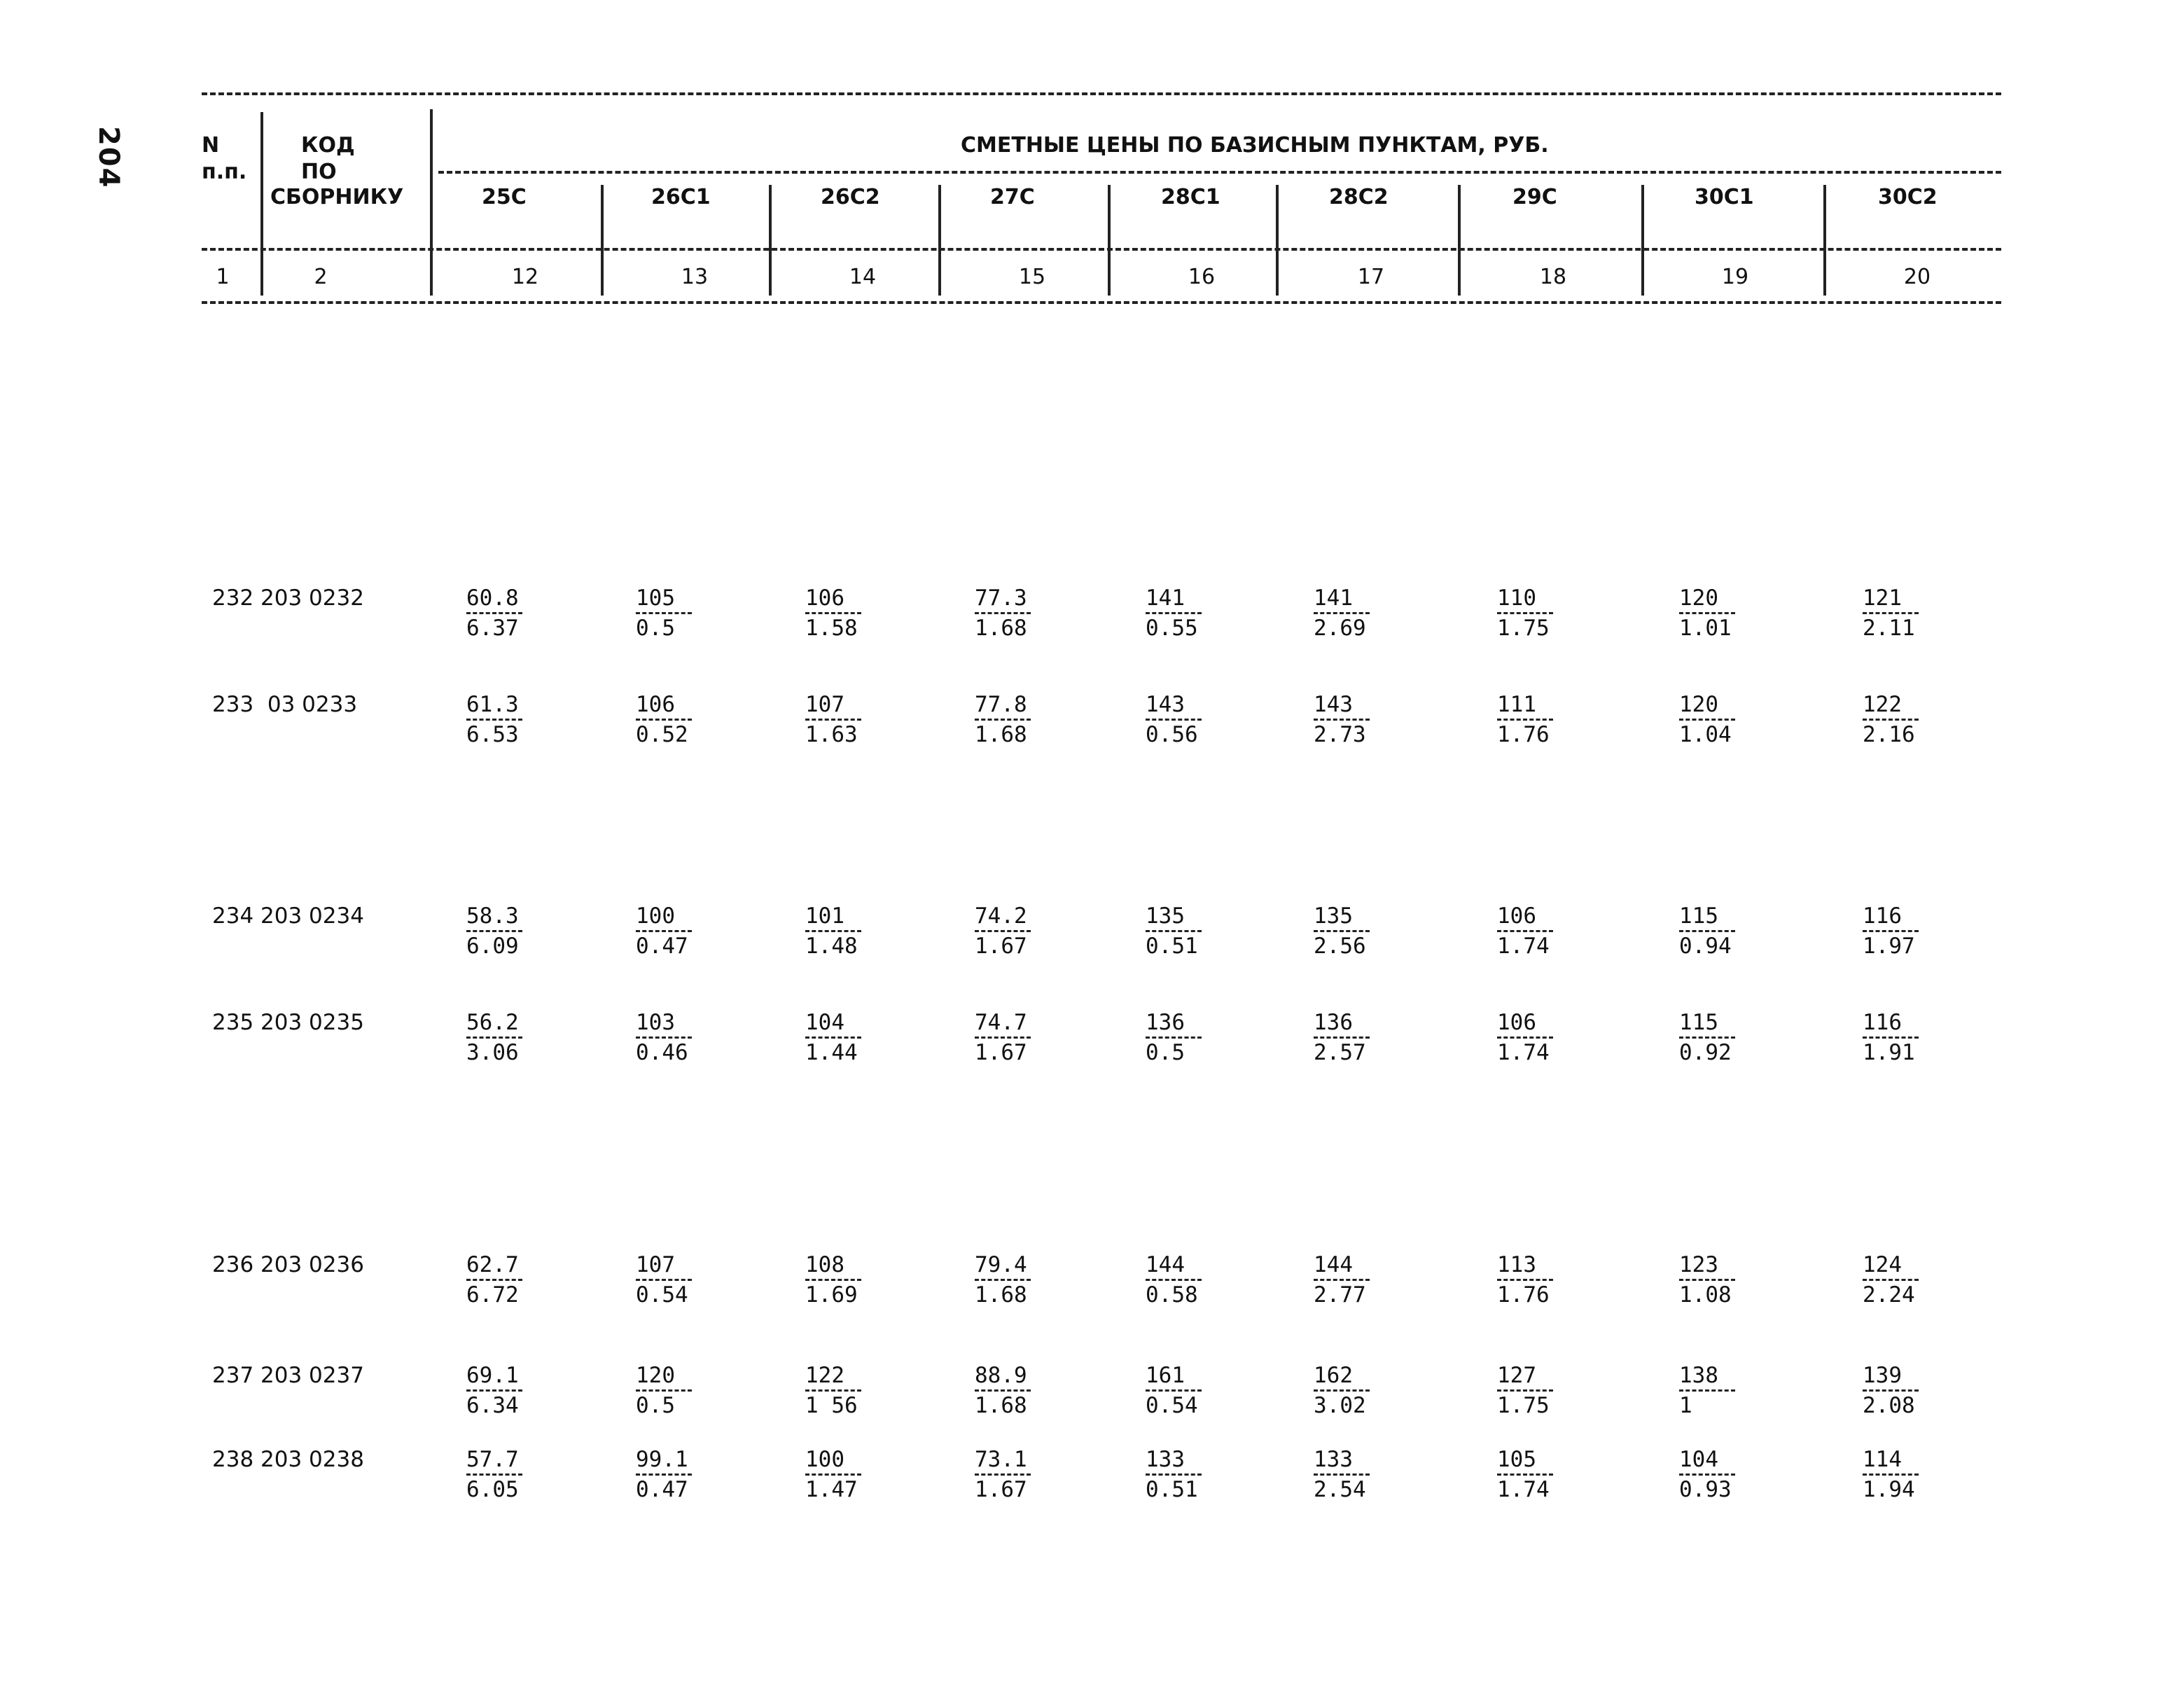 The width and height of the screenshot is (2184, 1692). What do you see at coordinates (1165, 1459) in the screenshot?
I see `price-value: 133` at bounding box center [1165, 1459].